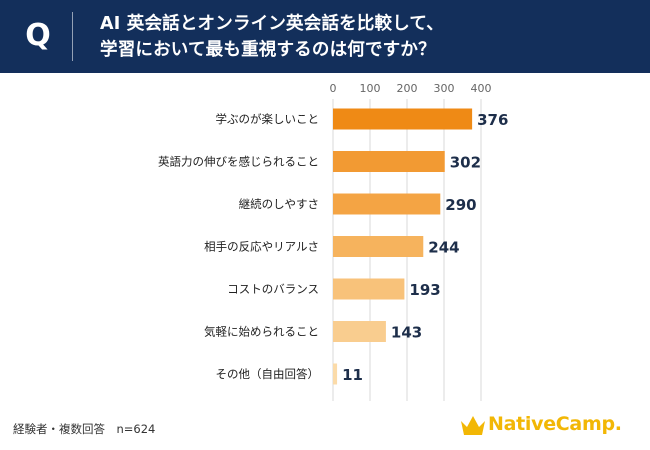  Describe the element at coordinates (444, 88) in the screenshot. I see `x-tick-label: 300` at that location.